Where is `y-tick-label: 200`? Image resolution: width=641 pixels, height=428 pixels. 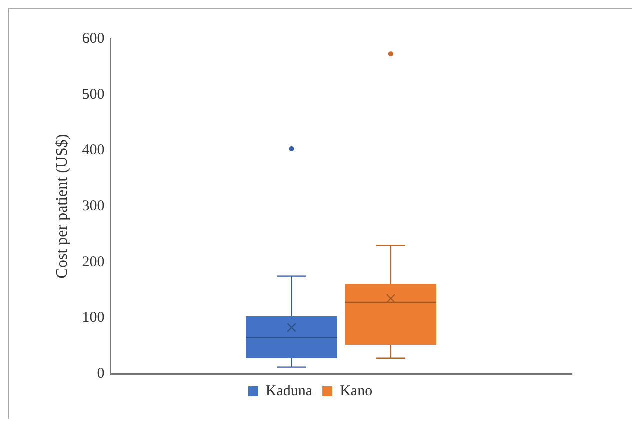
y-tick-label: 200 is located at coordinates (93, 262).